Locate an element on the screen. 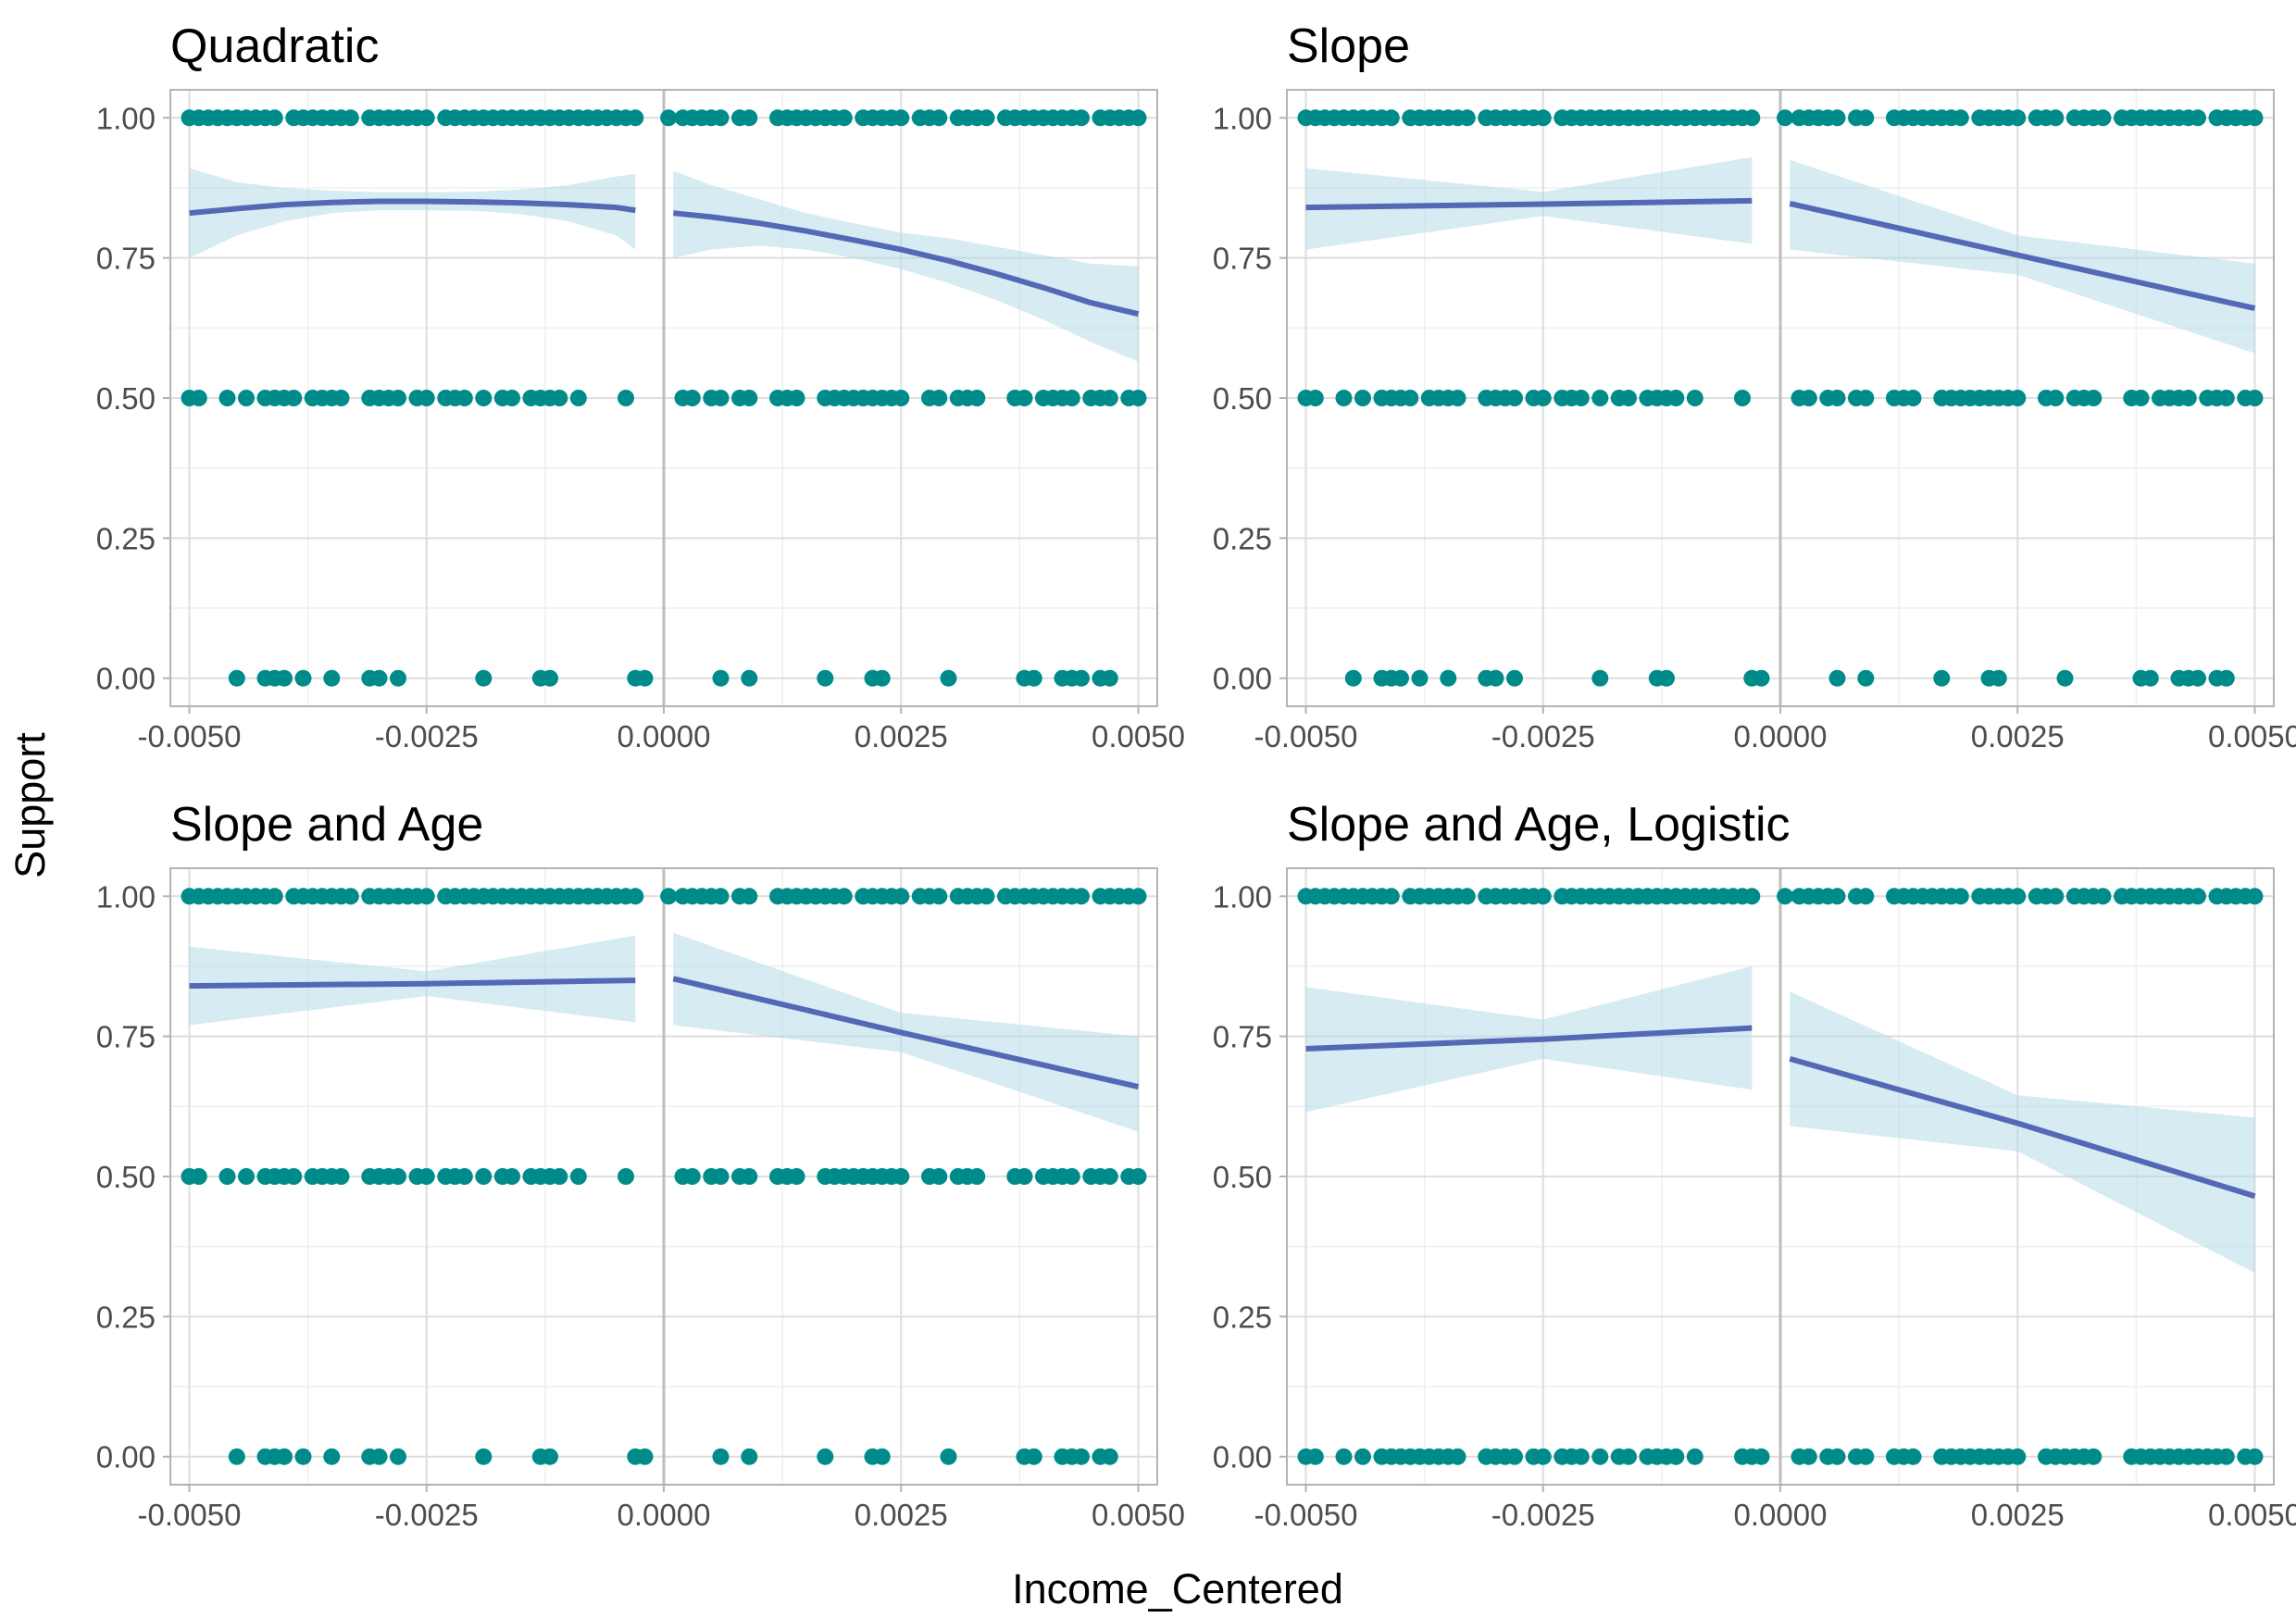 The width and height of the screenshot is (2296, 1618). panel-title: Slope and Age is located at coordinates (326, 825).